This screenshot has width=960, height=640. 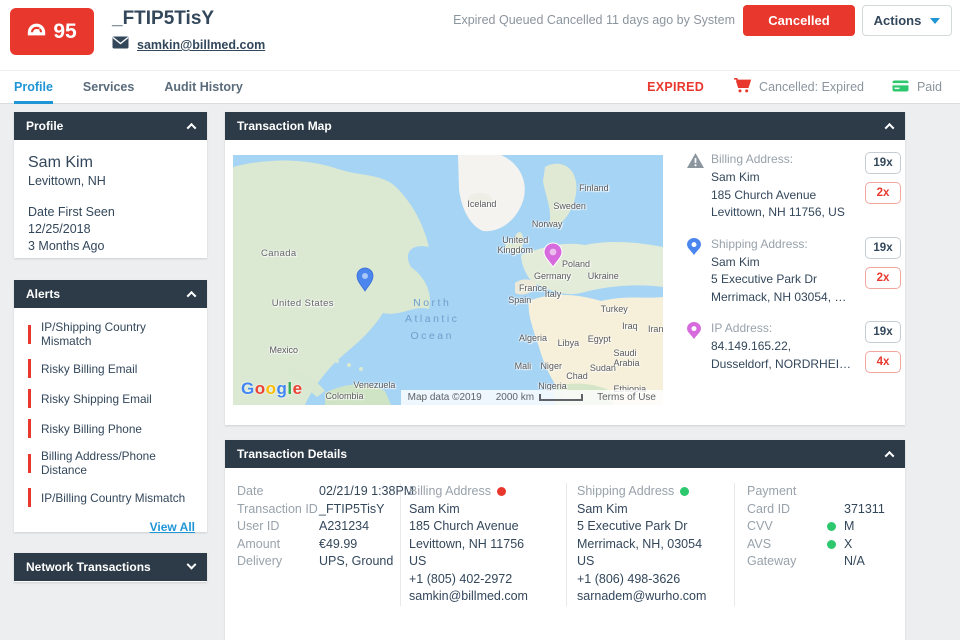 What do you see at coordinates (523, 366) in the screenshot?
I see `map-label: Mali` at bounding box center [523, 366].